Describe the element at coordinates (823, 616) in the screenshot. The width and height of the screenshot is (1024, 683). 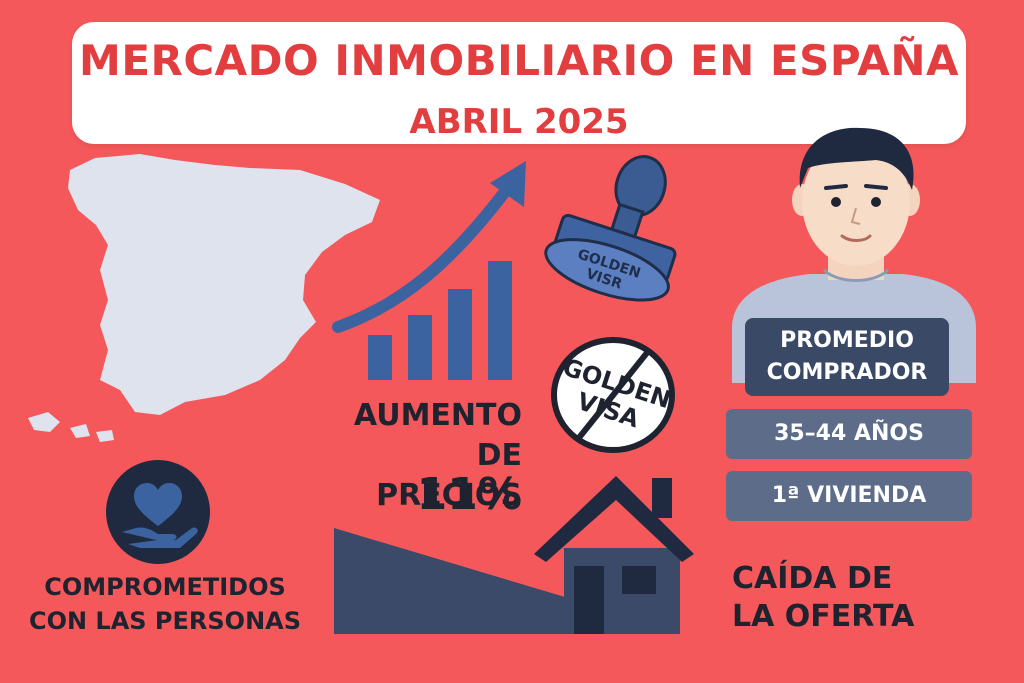
I see `supply-label-line2: LA OFERTA` at that location.